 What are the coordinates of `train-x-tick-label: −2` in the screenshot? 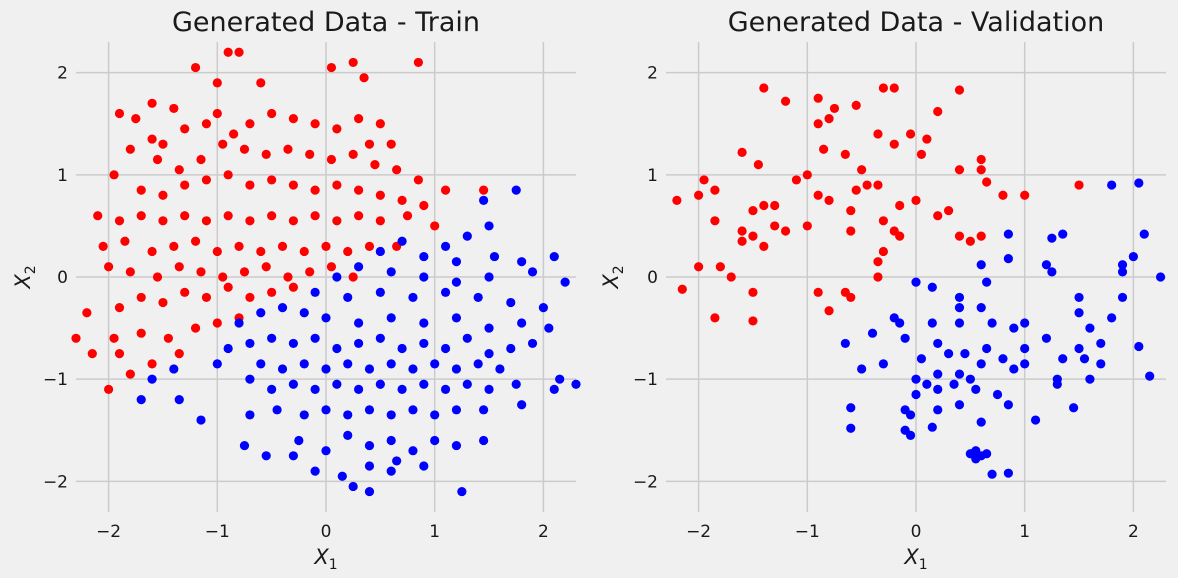 It's located at (108, 532).